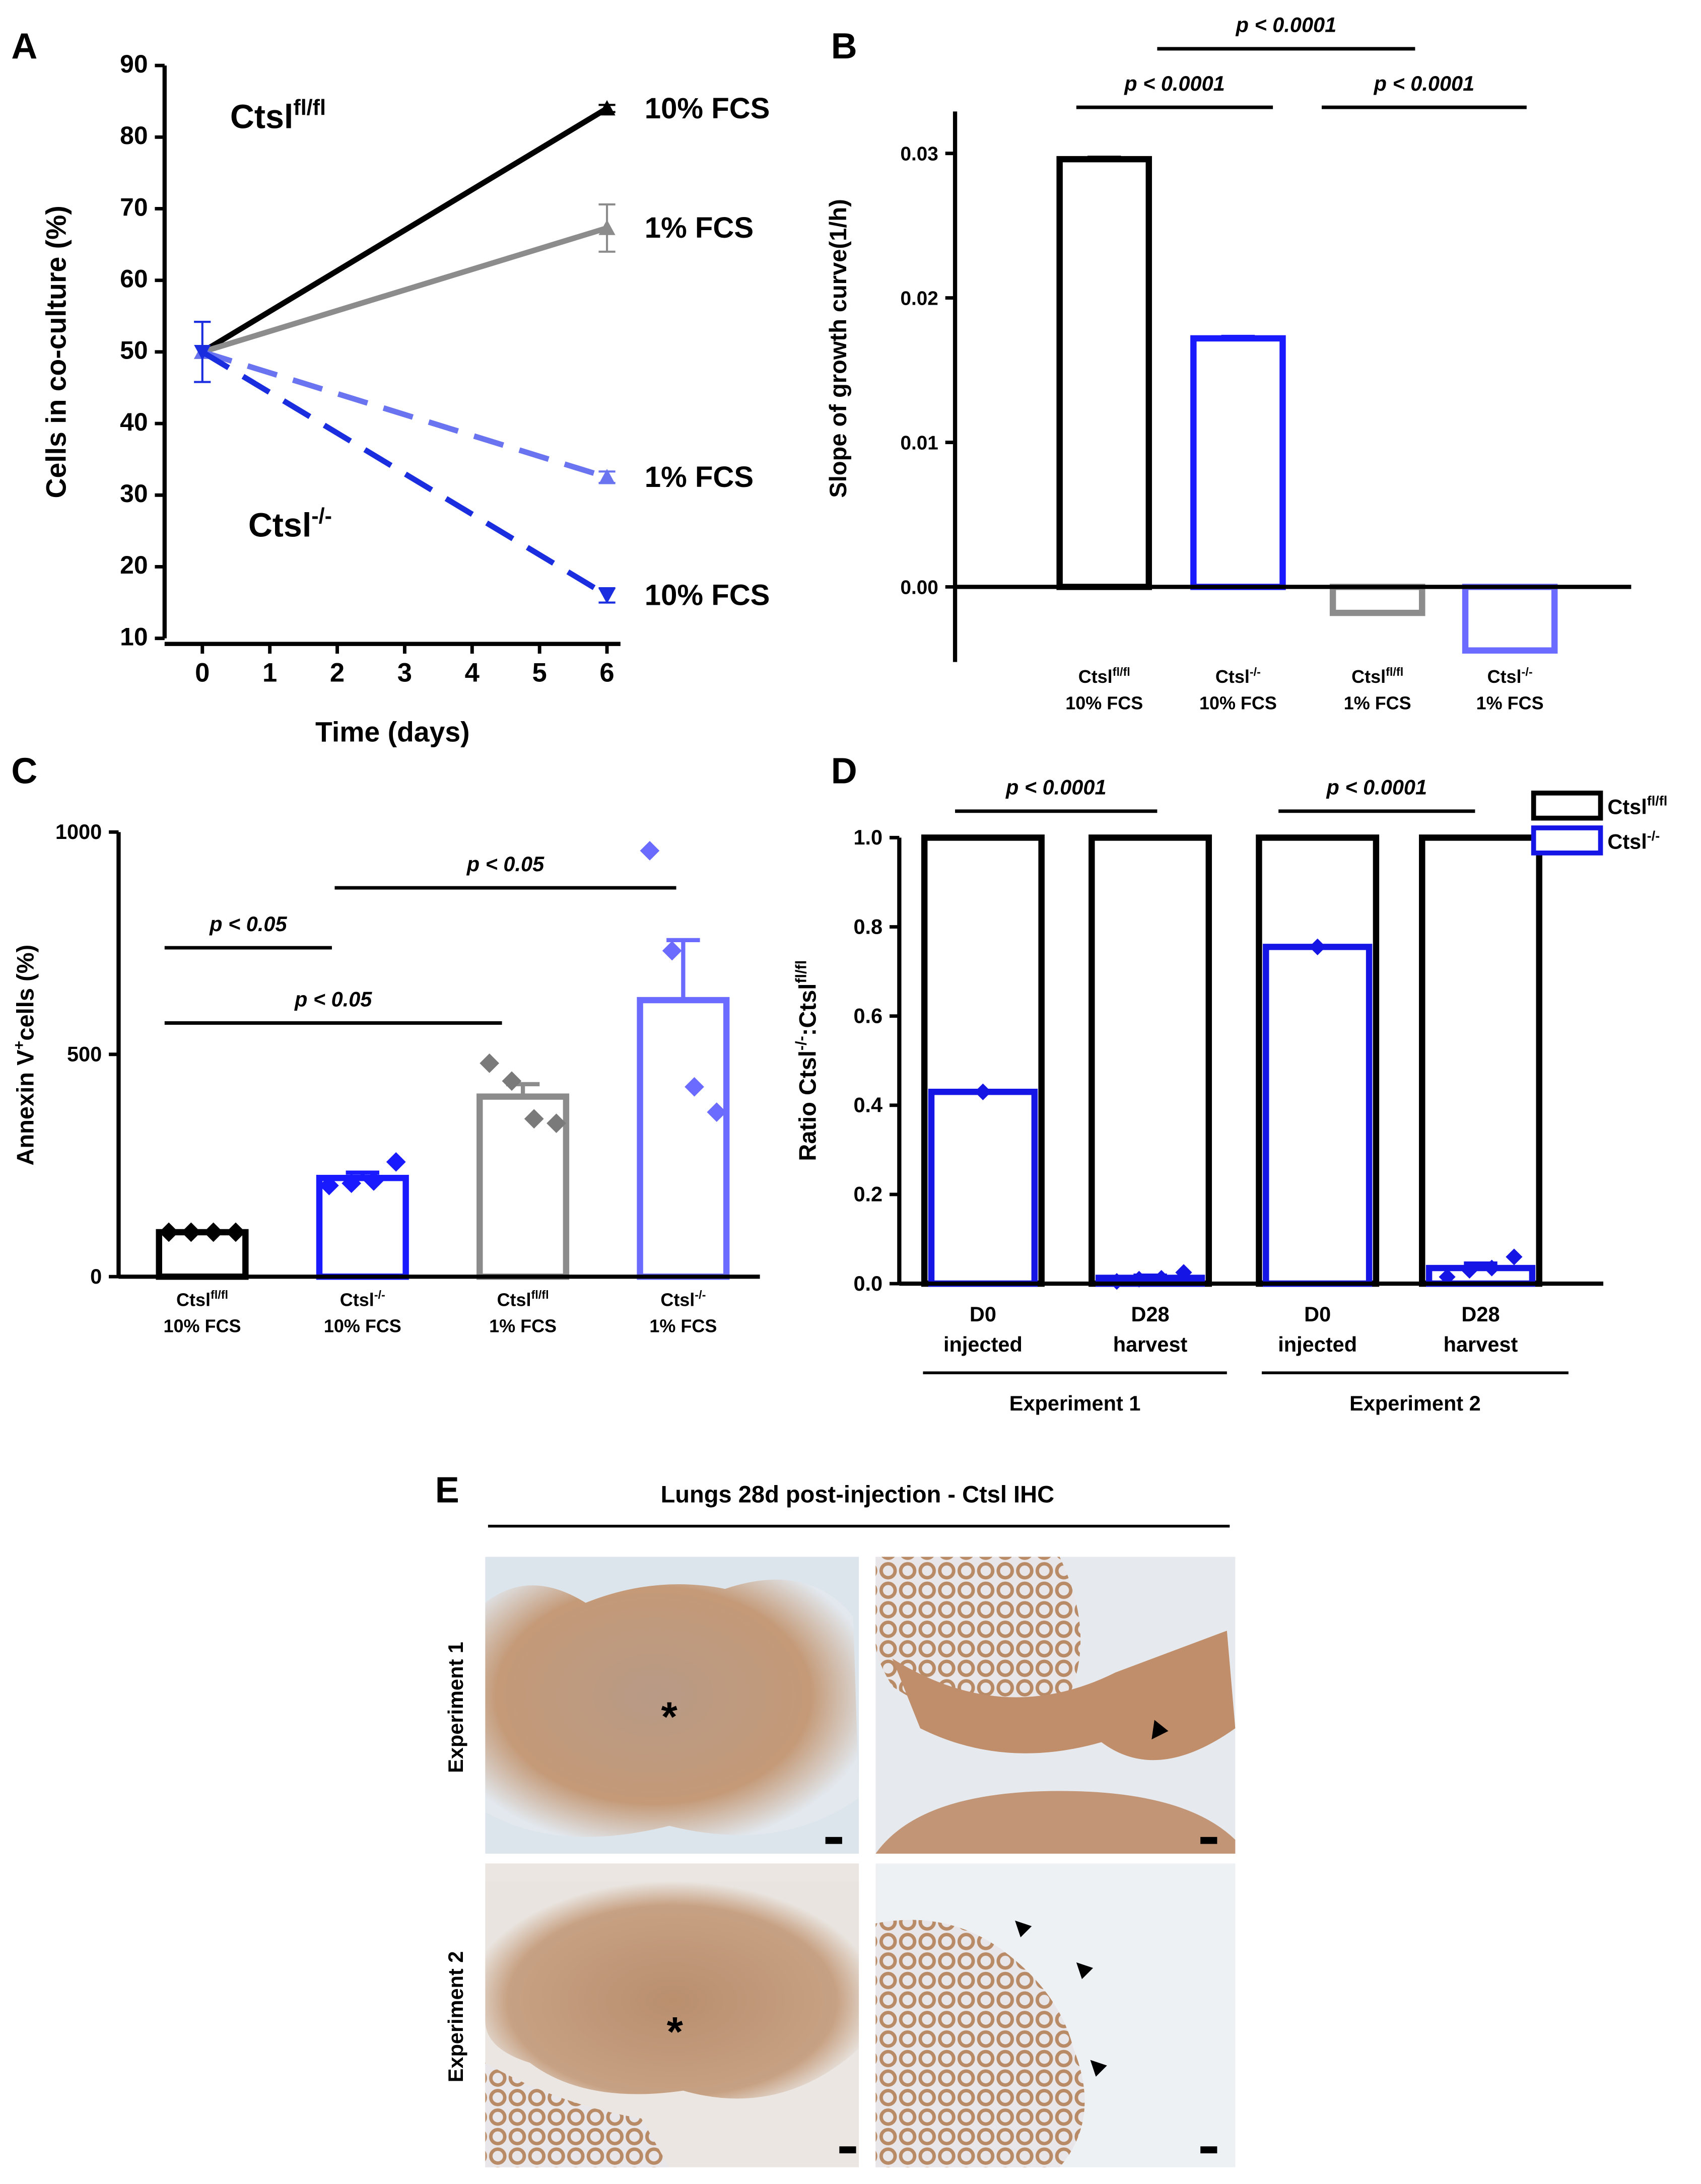 Image resolution: width=1701 pixels, height=2184 pixels. Describe the element at coordinates (404, 672) in the screenshot. I see `x-tick-label: 3` at that location.